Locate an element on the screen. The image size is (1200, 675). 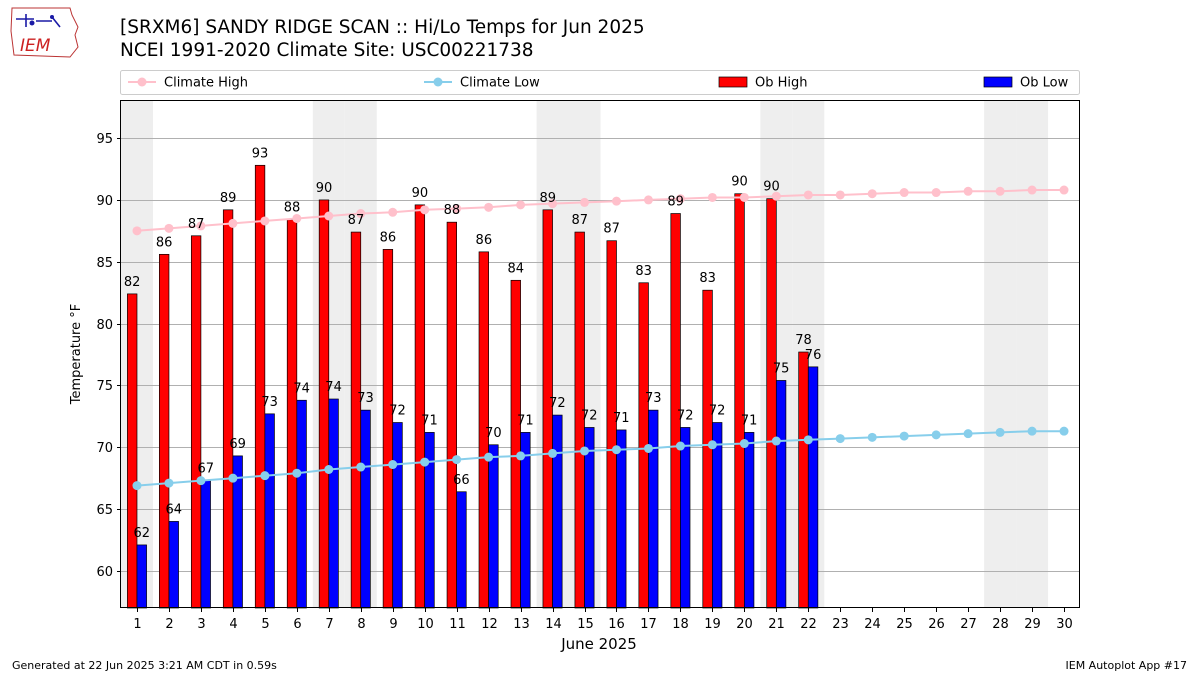
x-tick-label: 22 is located at coordinates (808, 624).